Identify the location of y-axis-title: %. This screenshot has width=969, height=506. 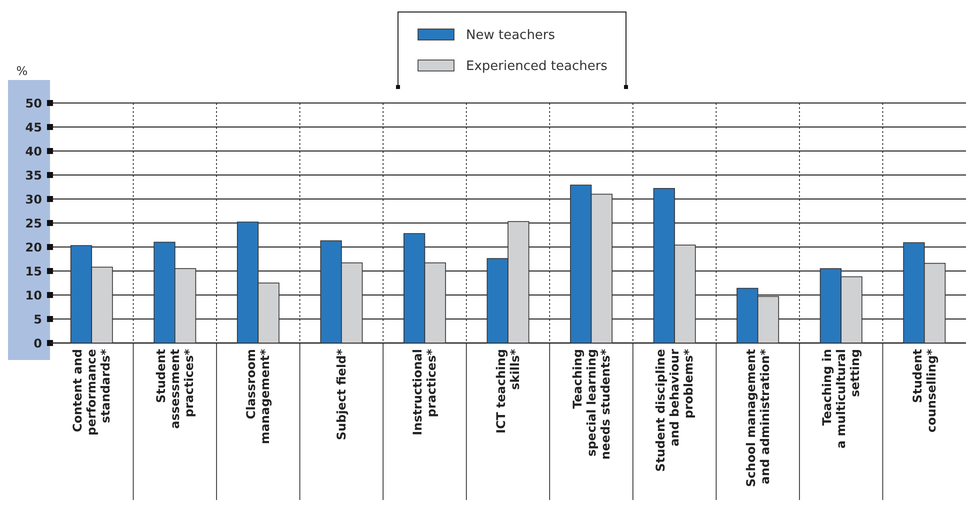
(22, 71).